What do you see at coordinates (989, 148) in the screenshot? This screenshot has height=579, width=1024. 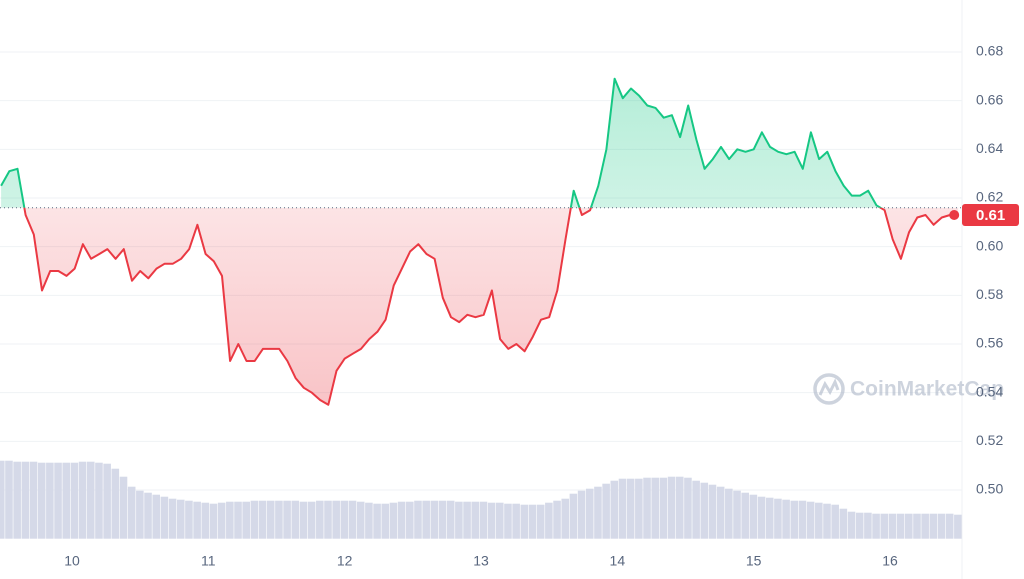 I see `y-tick-label: 0.64` at bounding box center [989, 148].